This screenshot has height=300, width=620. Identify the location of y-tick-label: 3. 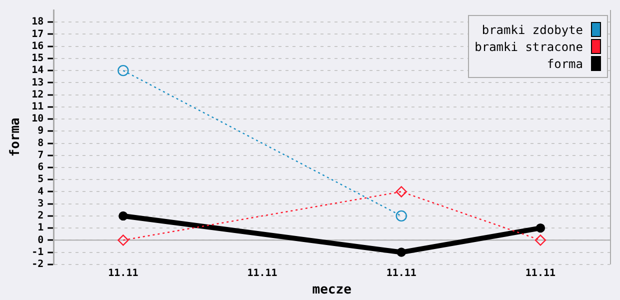
(41, 204).